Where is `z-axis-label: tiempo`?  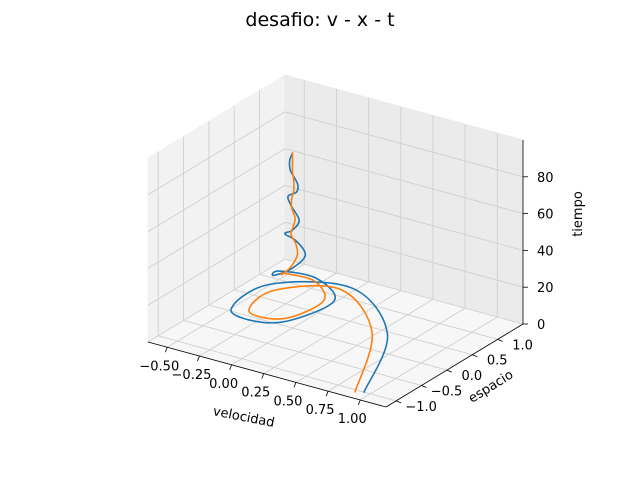
z-axis-label: tiempo is located at coordinates (578, 214).